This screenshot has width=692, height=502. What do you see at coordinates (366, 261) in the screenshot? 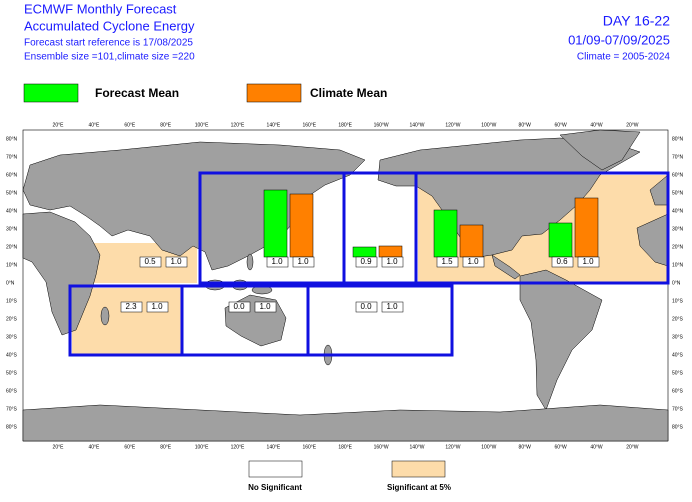
I see `value-label: 0.9` at bounding box center [366, 261].